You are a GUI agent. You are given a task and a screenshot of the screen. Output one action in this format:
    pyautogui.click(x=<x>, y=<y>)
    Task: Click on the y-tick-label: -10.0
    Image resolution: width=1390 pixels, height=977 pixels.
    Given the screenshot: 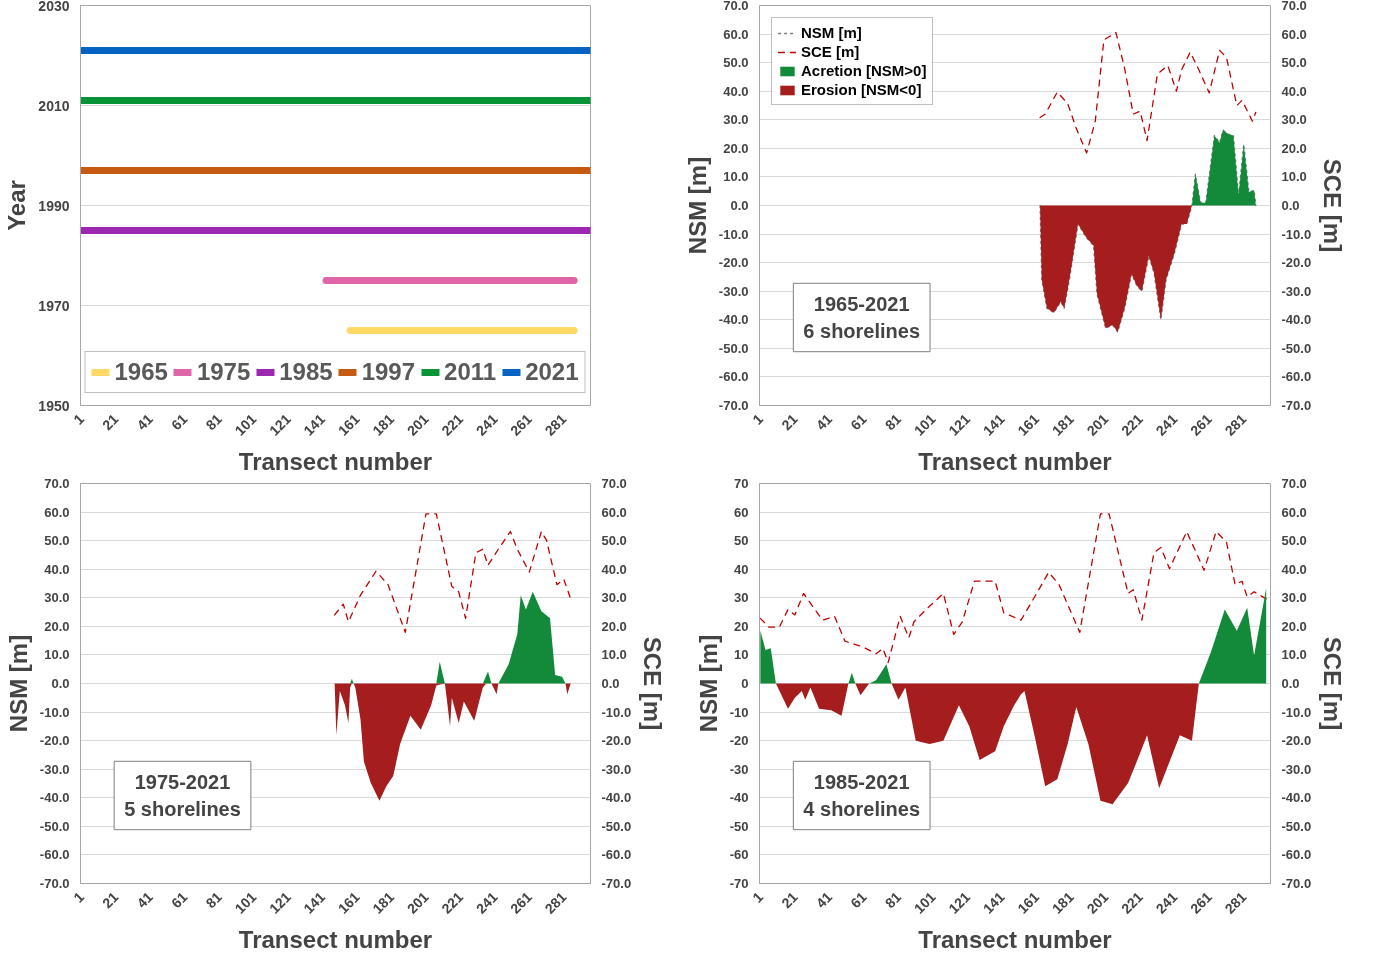 What is the action you would take?
    pyautogui.click(x=733, y=234)
    